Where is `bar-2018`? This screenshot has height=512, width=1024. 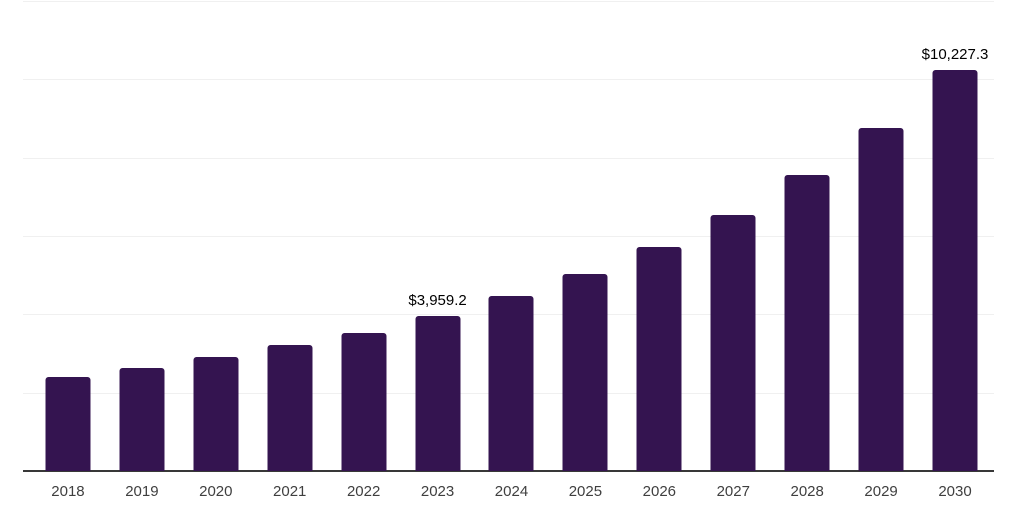 bar-2018 is located at coordinates (68, 423).